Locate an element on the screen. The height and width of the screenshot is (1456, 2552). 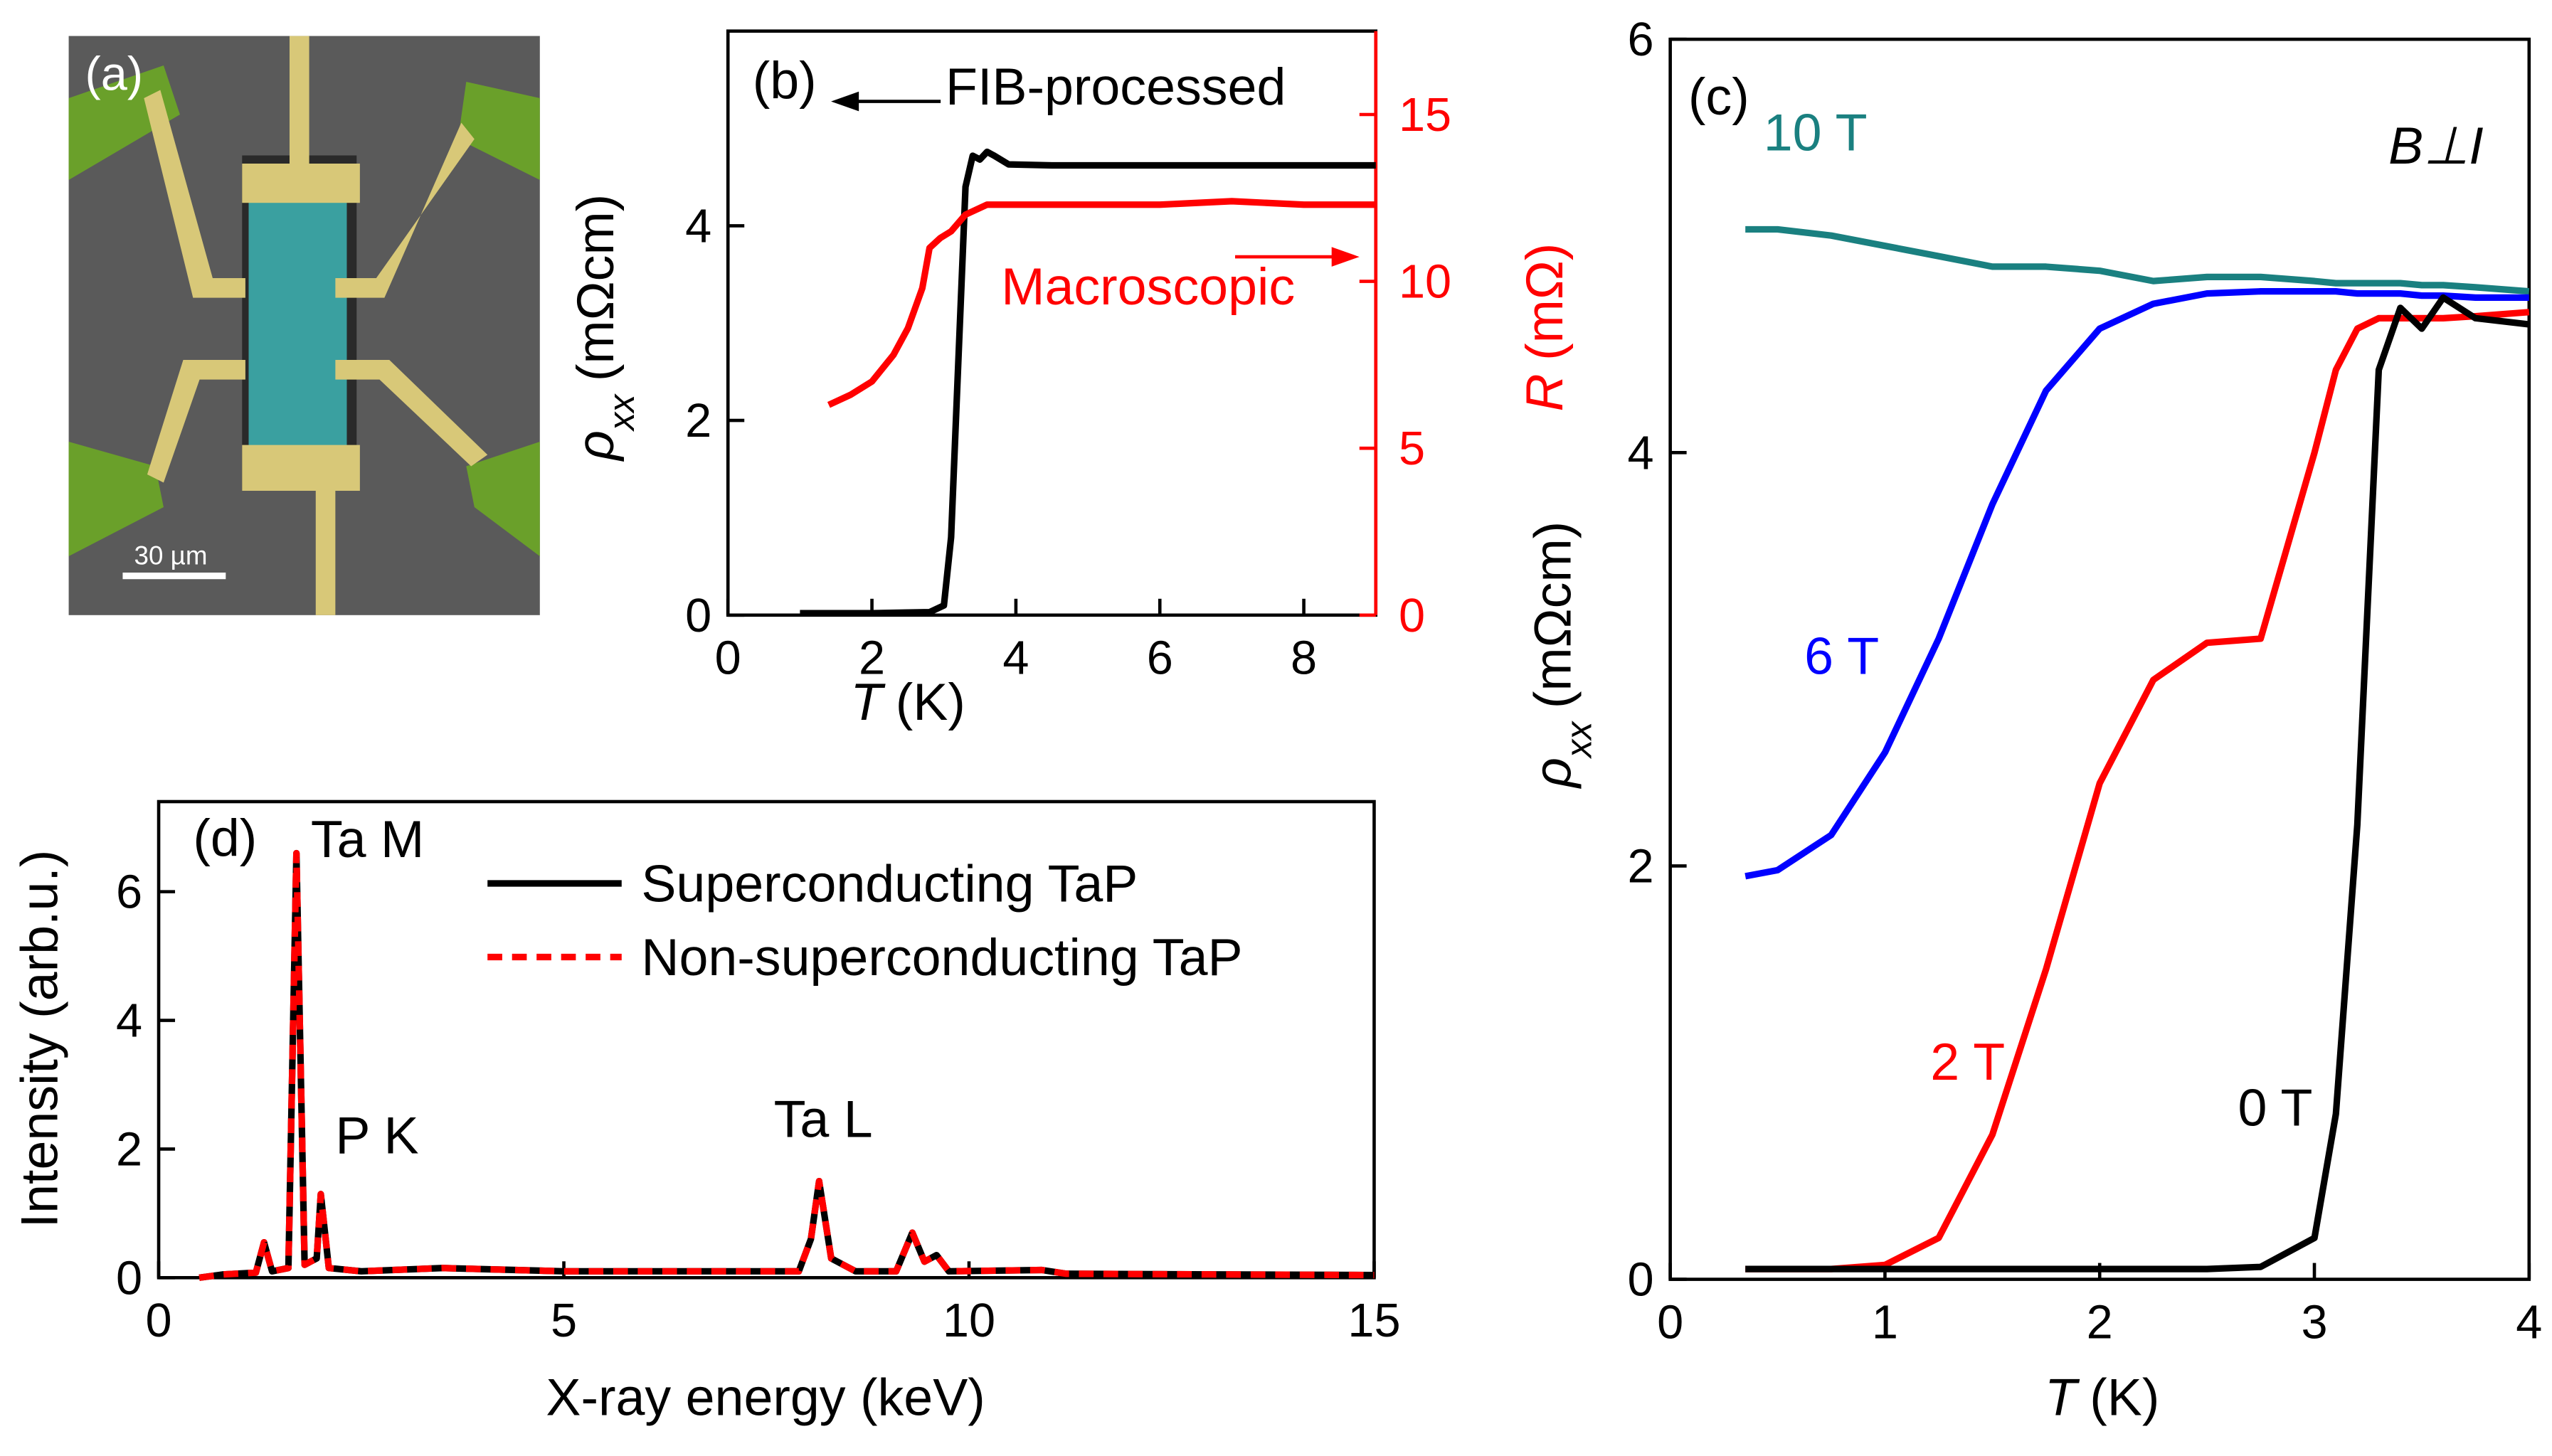
y2-tick-label: 0 is located at coordinates (1412, 616).